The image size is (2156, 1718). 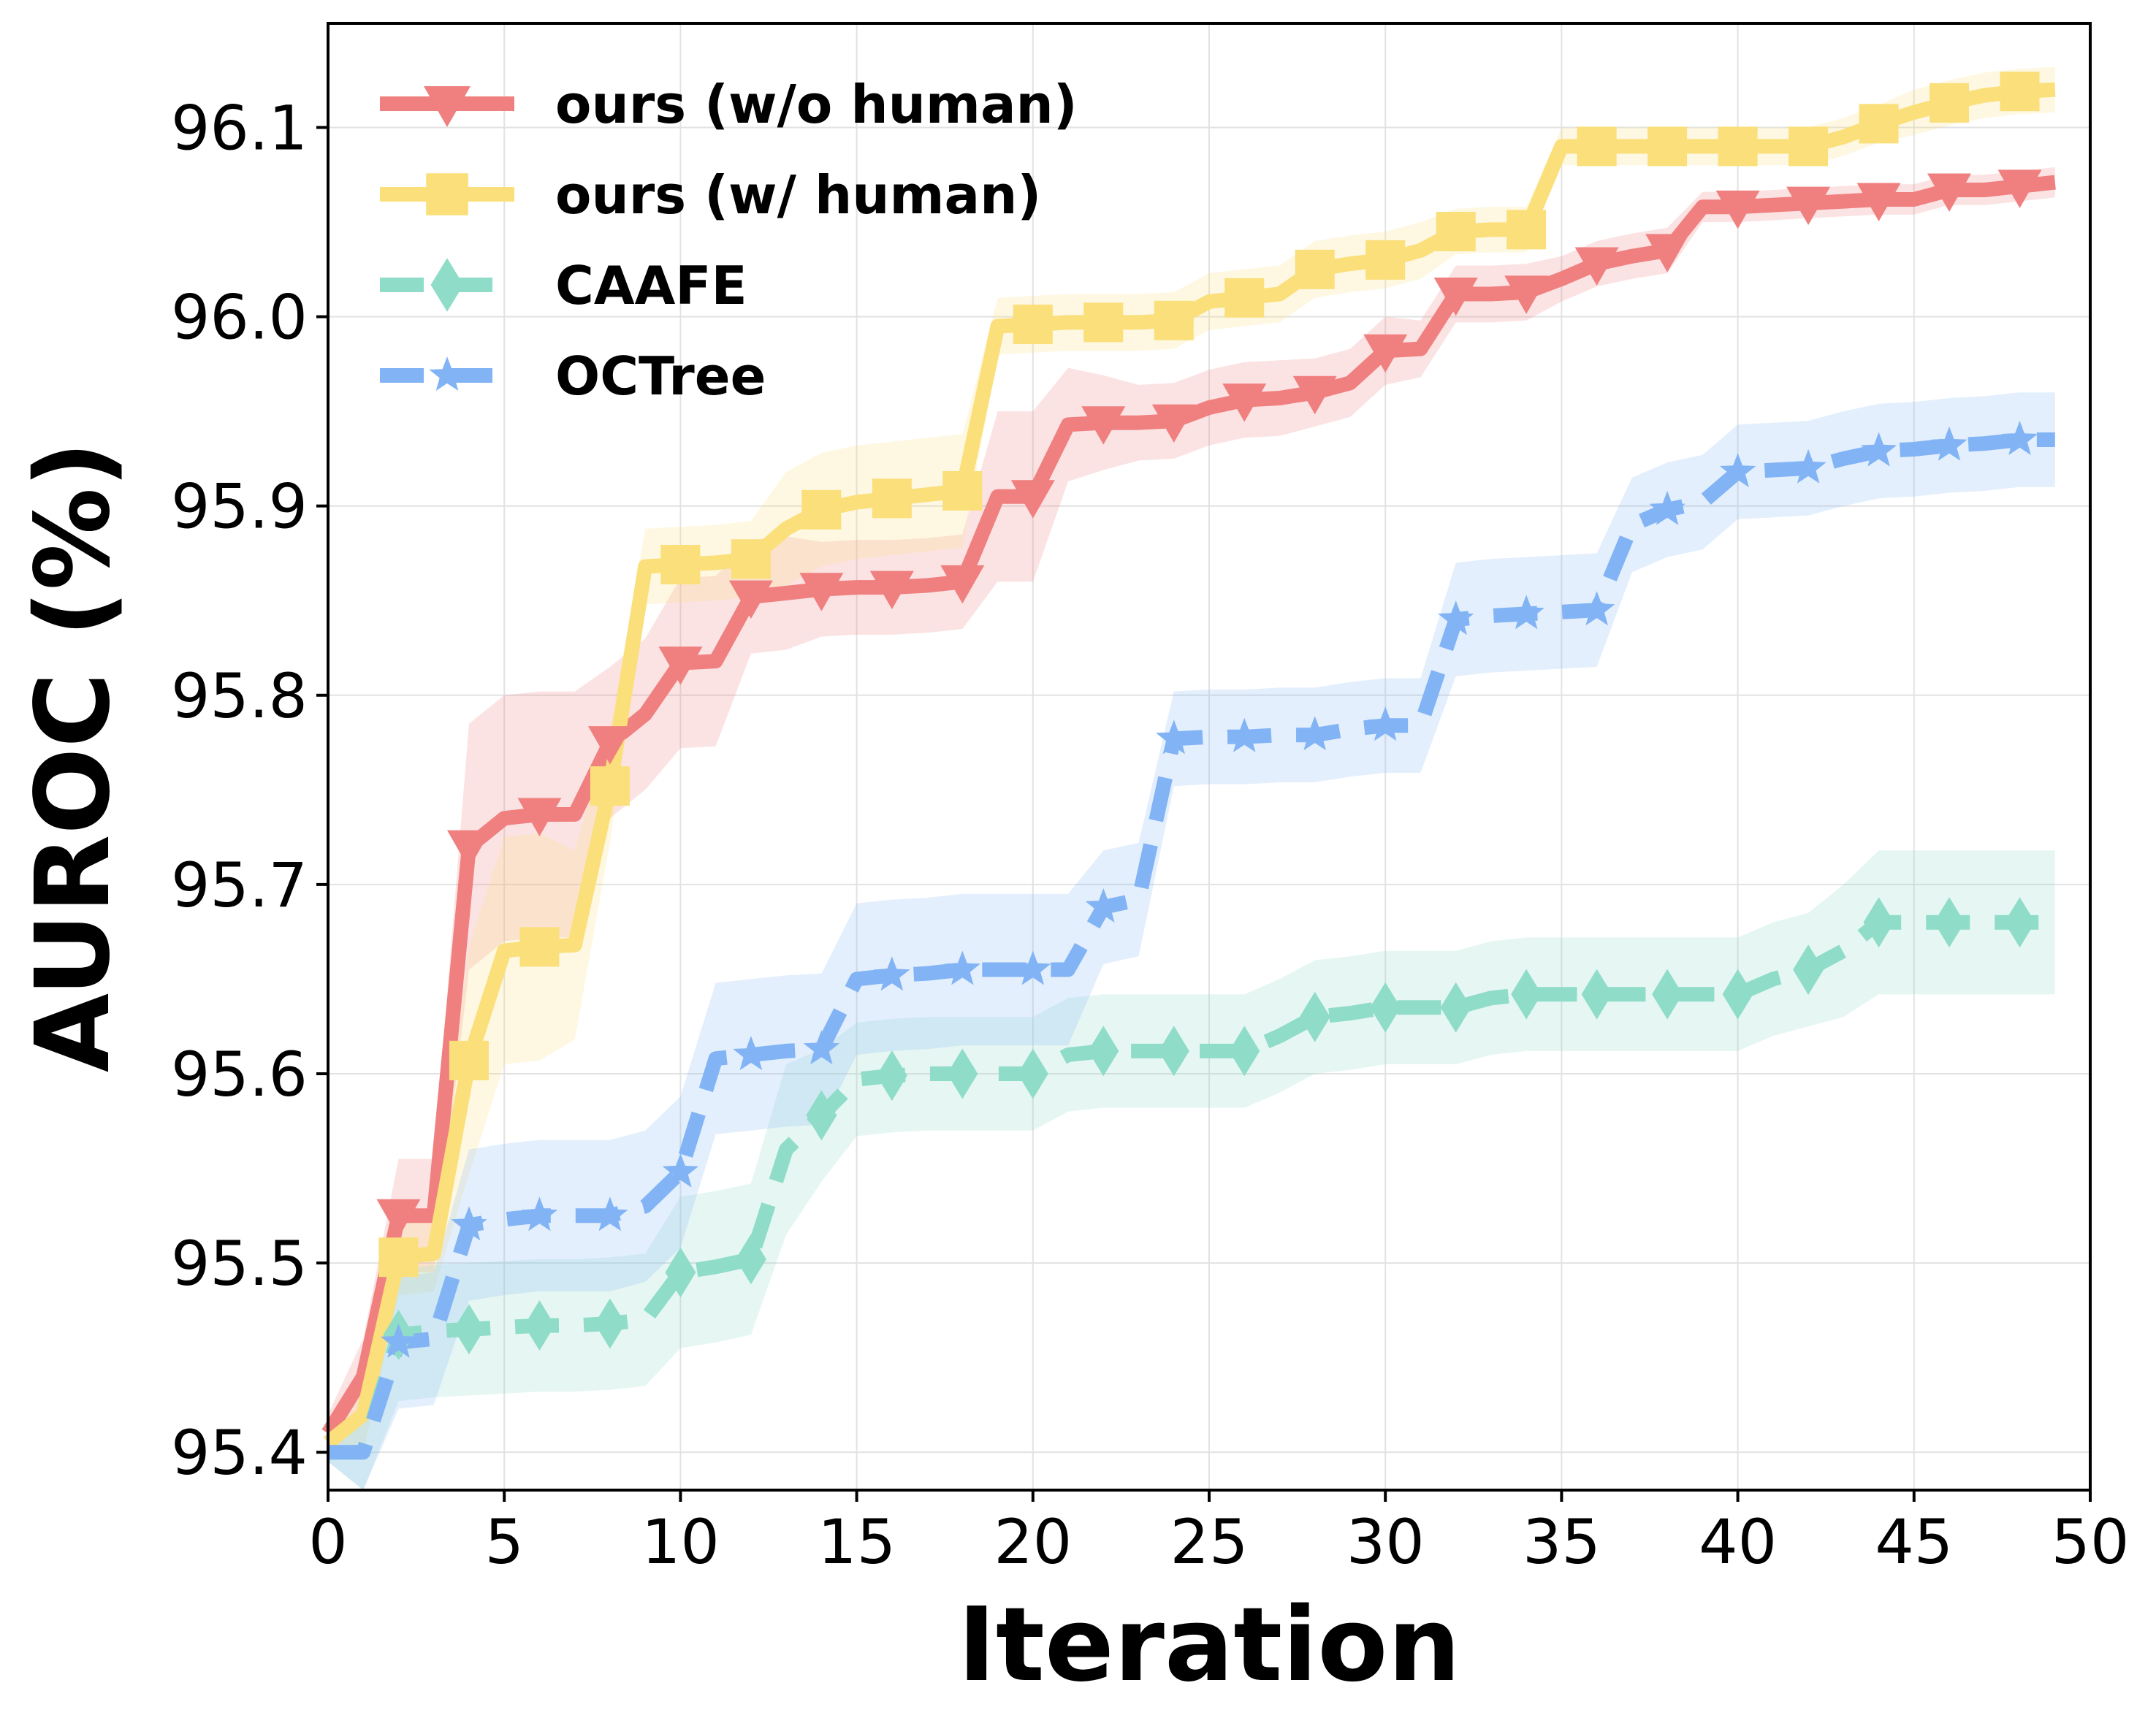 I want to click on legend-label: OCTree, so click(x=660, y=376).